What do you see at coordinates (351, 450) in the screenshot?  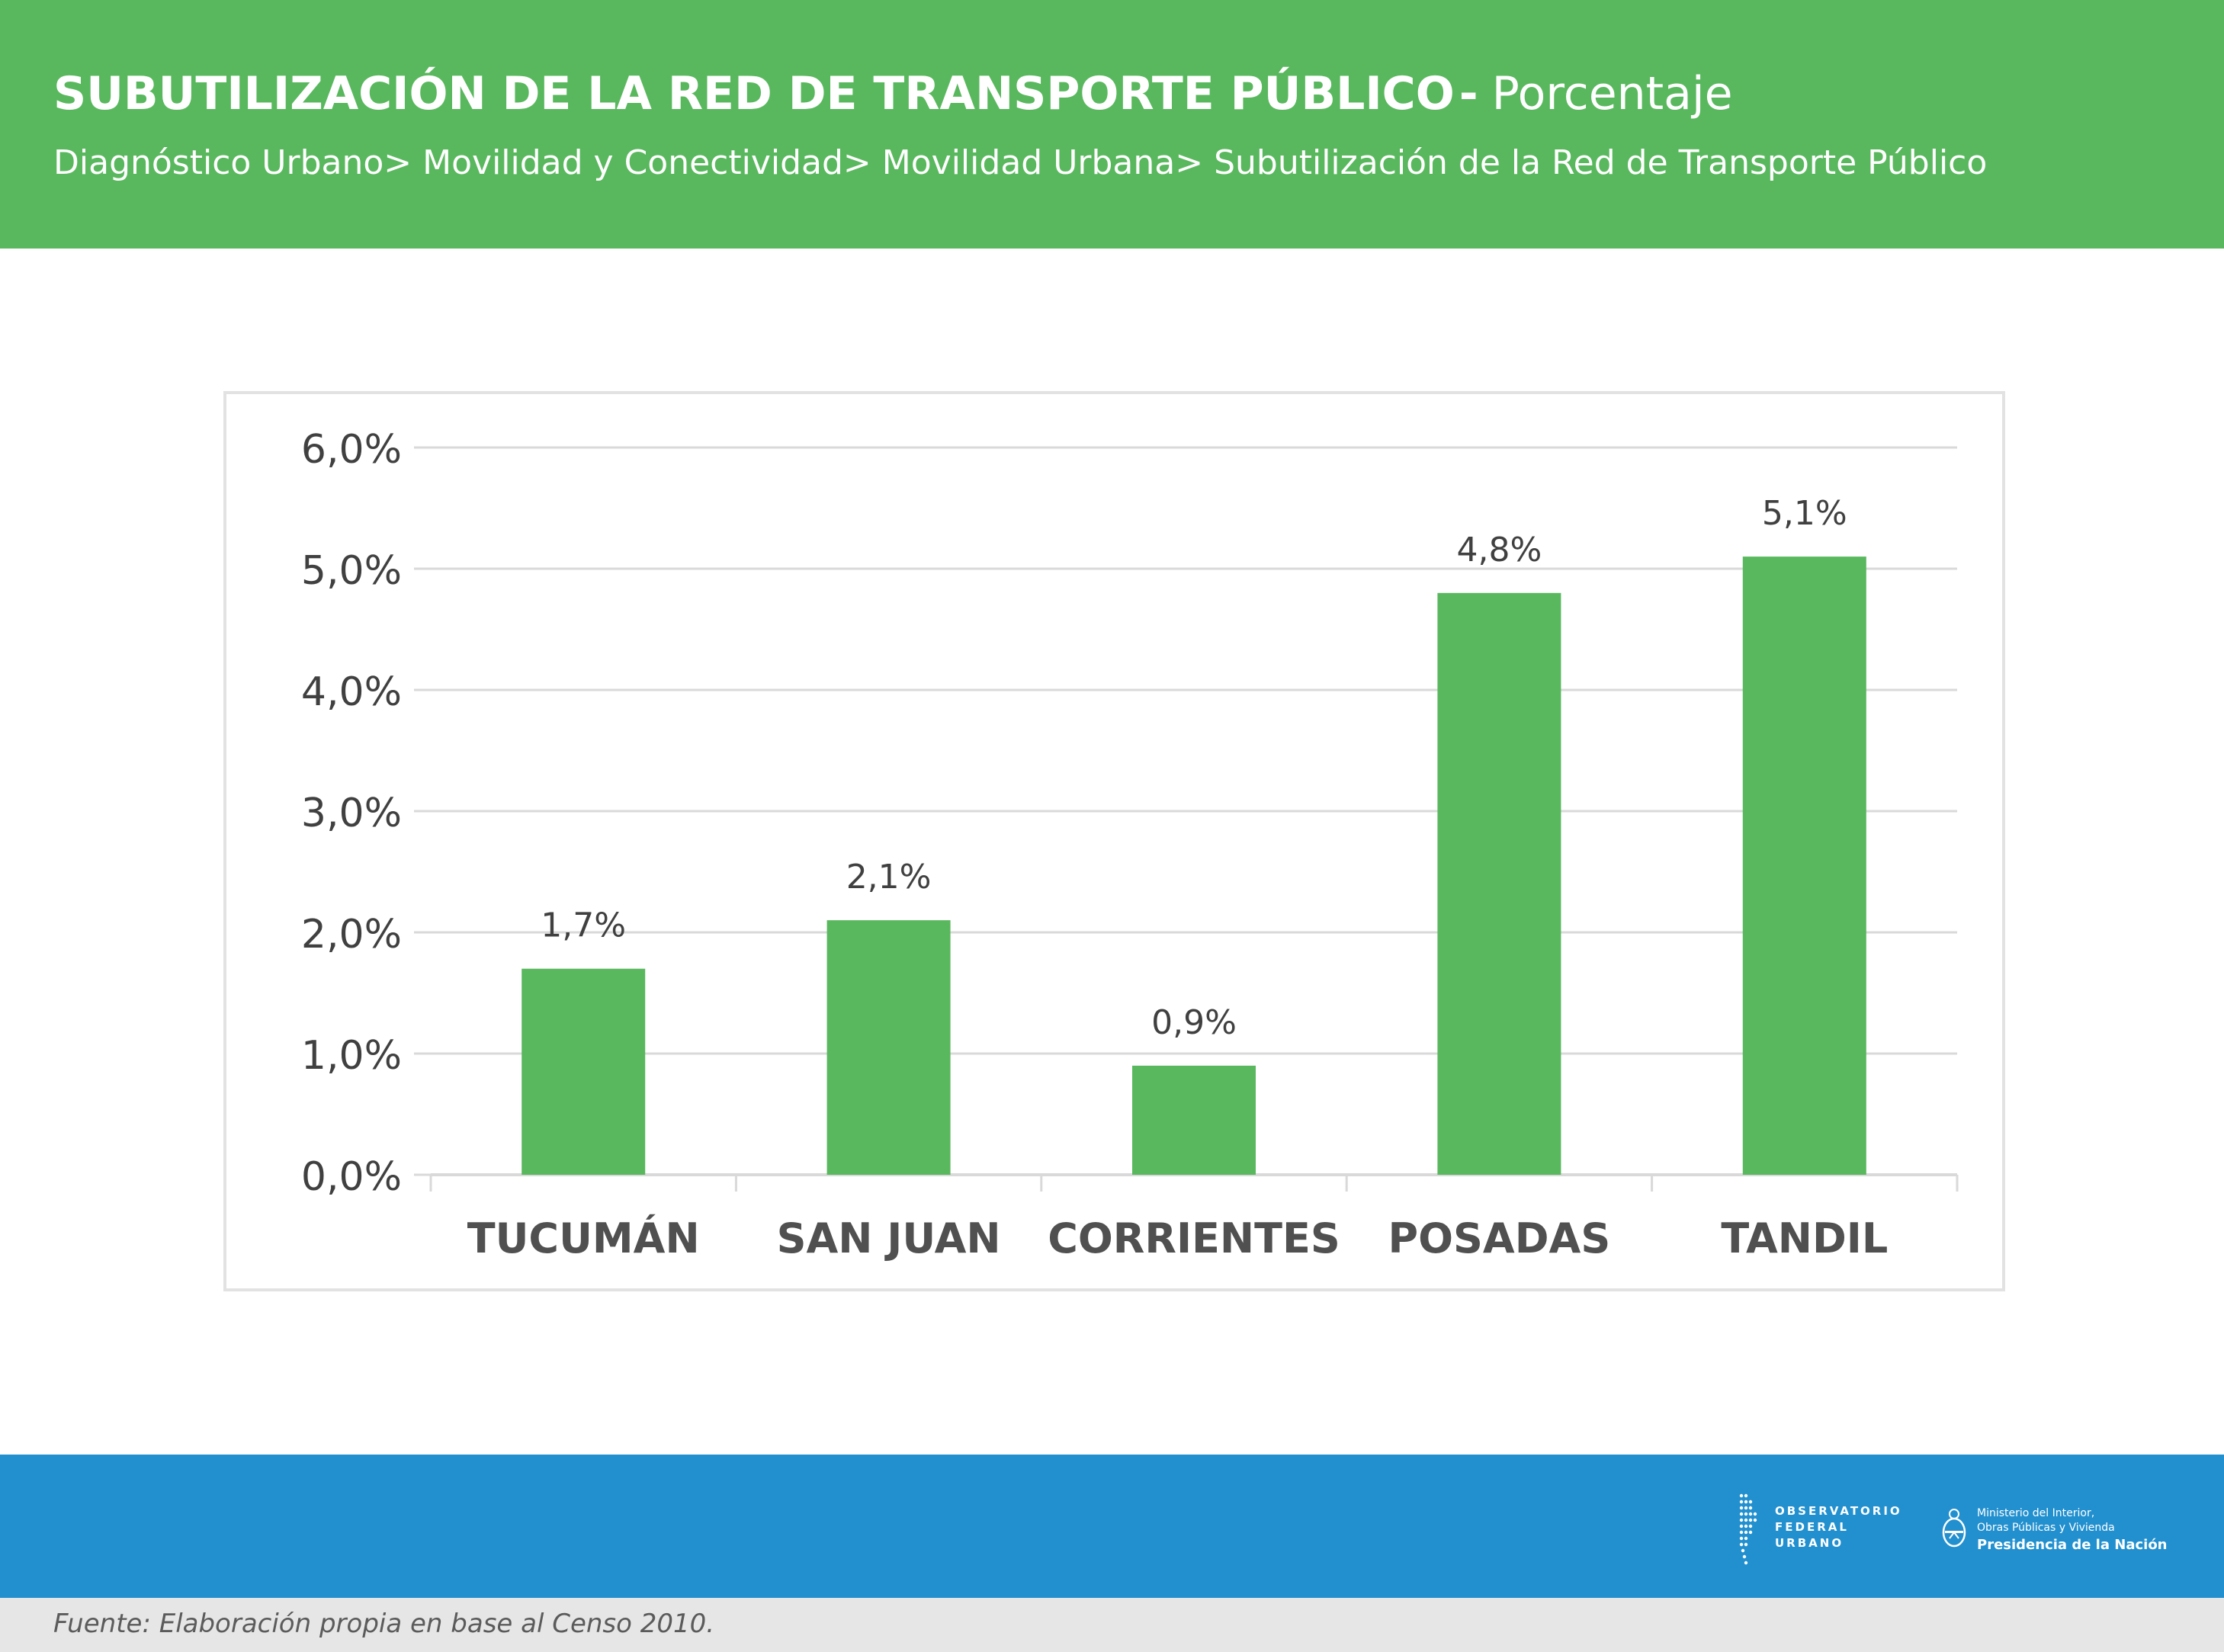 I see `y-tick-label: 6,0%` at bounding box center [351, 450].